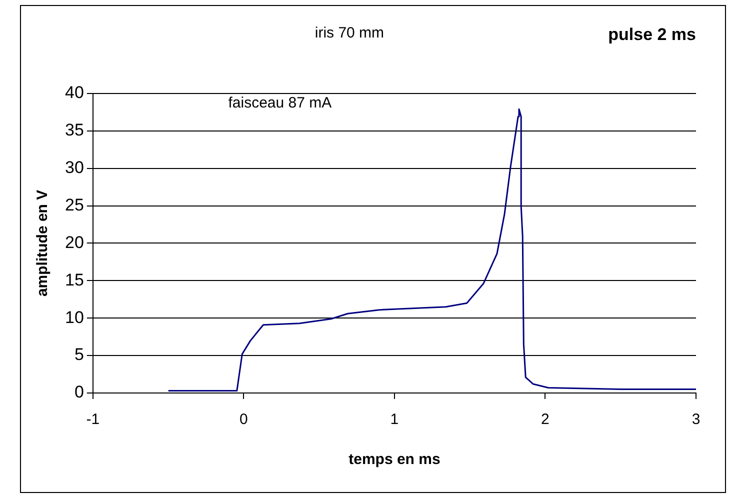 The height and width of the screenshot is (502, 735). Describe the element at coordinates (74, 130) in the screenshot. I see `y-tick-label: 35` at that location.